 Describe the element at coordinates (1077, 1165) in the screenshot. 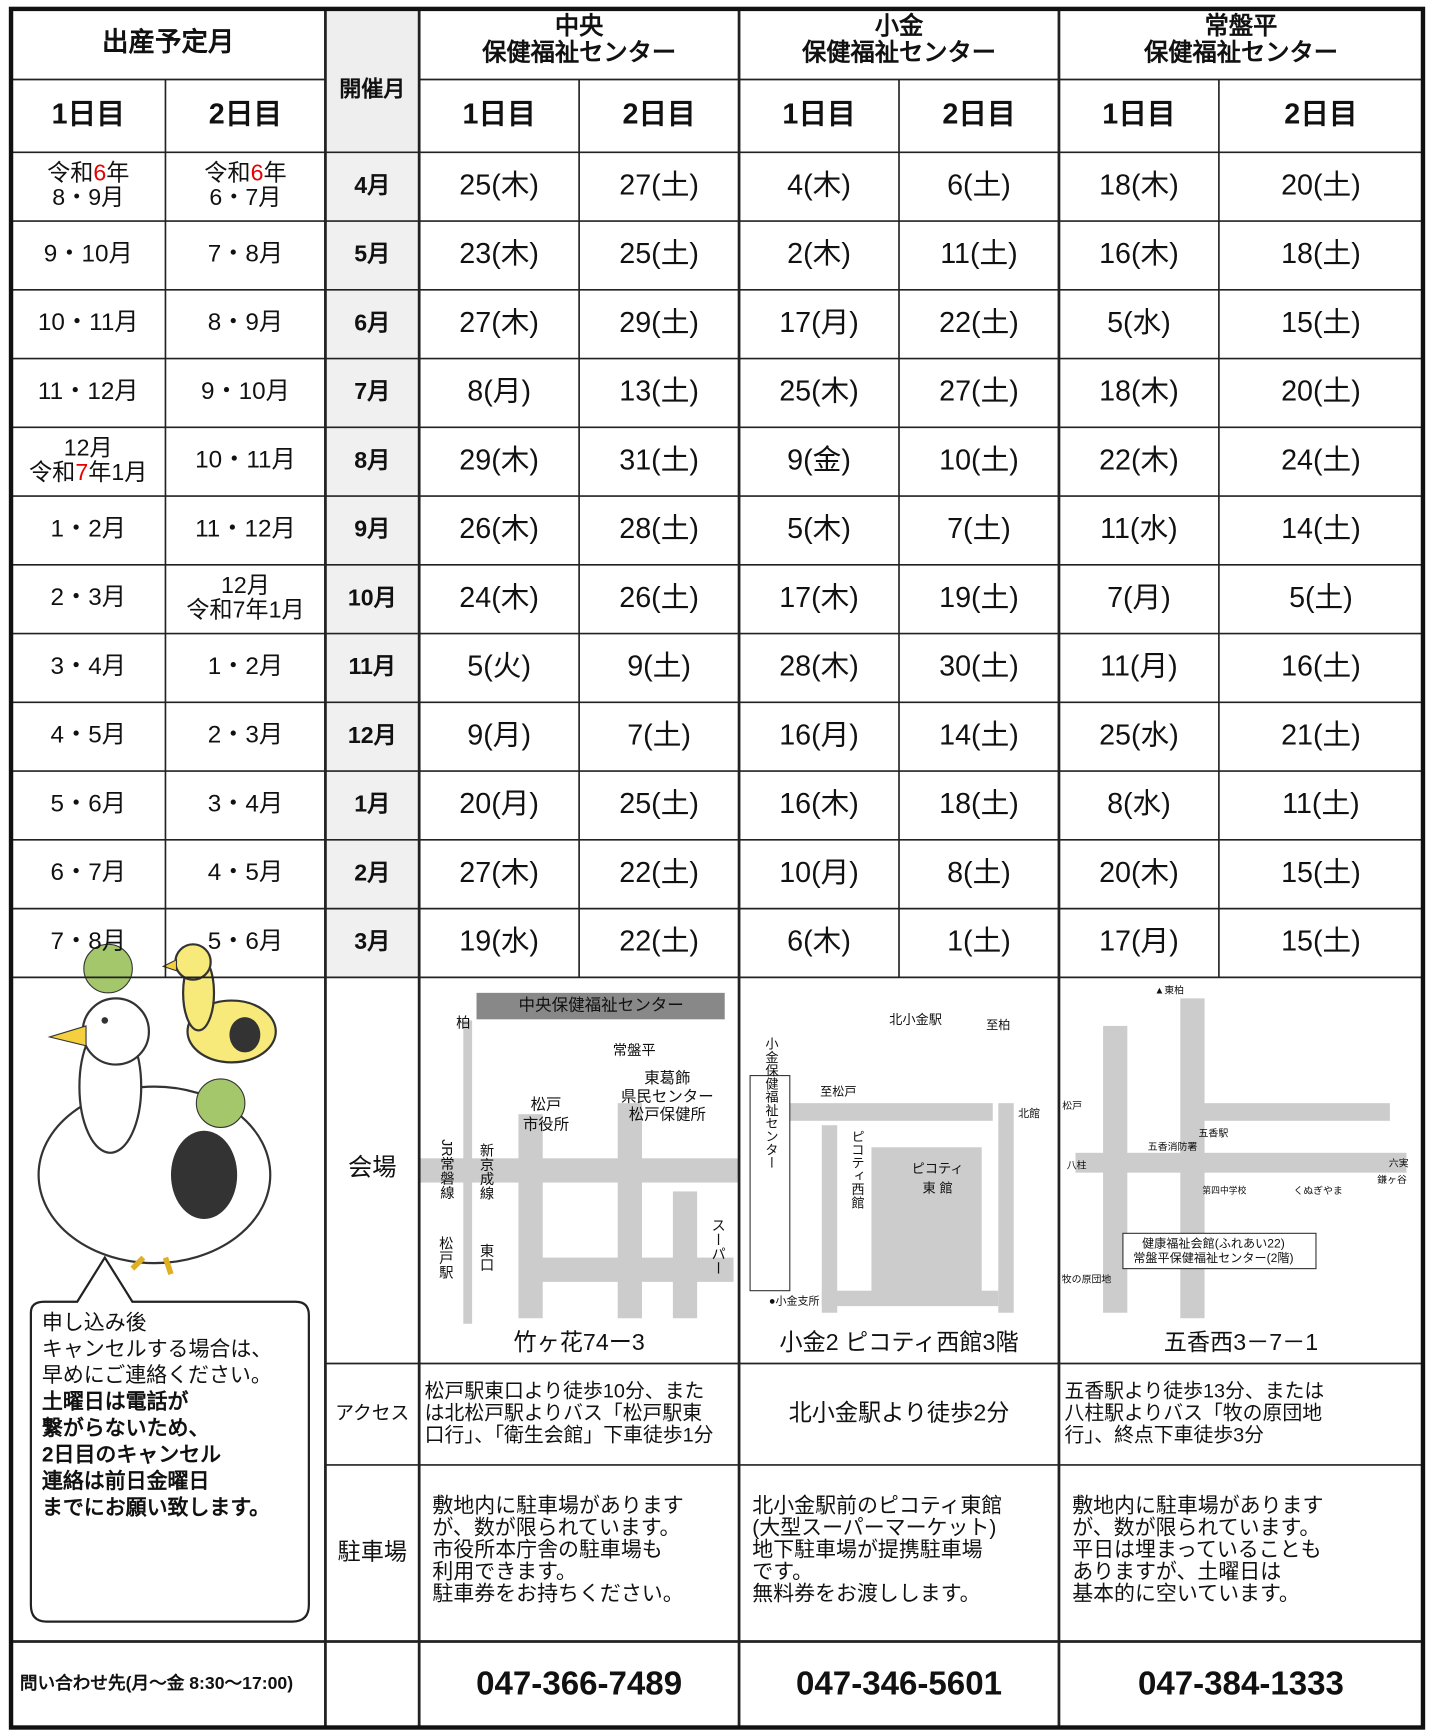

I see `map-label: 八柱` at that location.